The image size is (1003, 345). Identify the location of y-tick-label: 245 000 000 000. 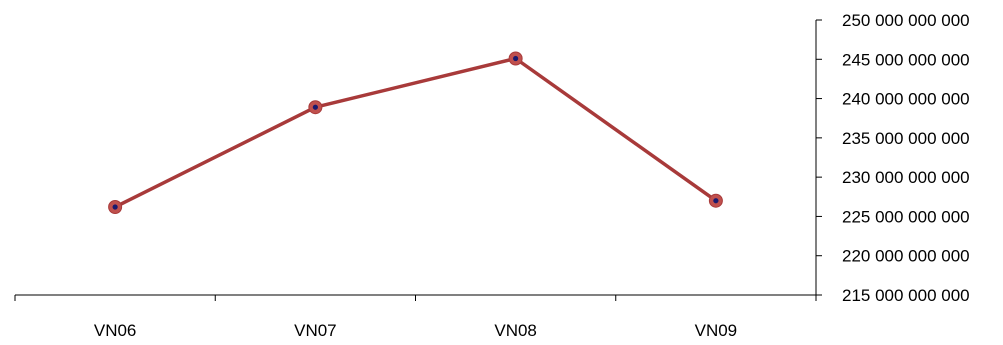
(906, 59).